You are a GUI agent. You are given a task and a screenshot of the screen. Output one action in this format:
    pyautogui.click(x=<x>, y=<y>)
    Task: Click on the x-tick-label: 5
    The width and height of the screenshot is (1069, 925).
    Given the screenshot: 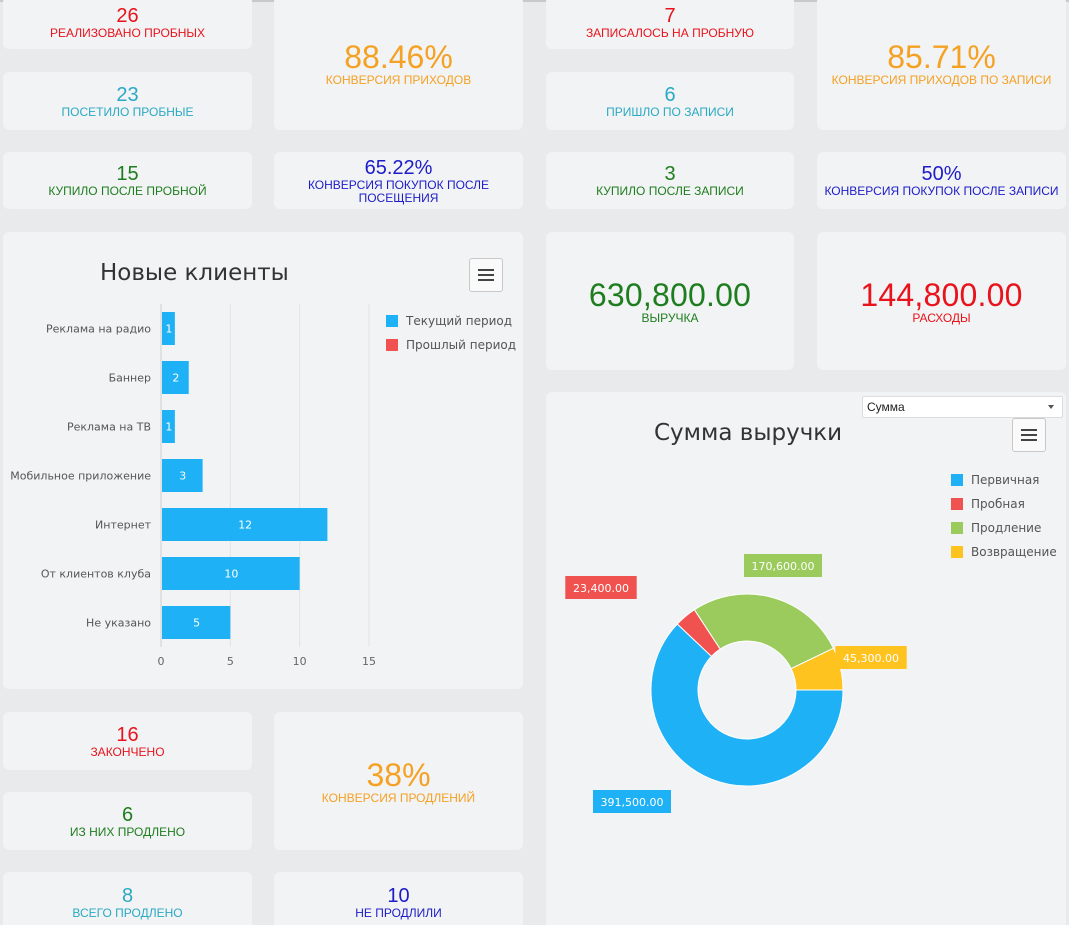 What is the action you would take?
    pyautogui.click(x=230, y=661)
    